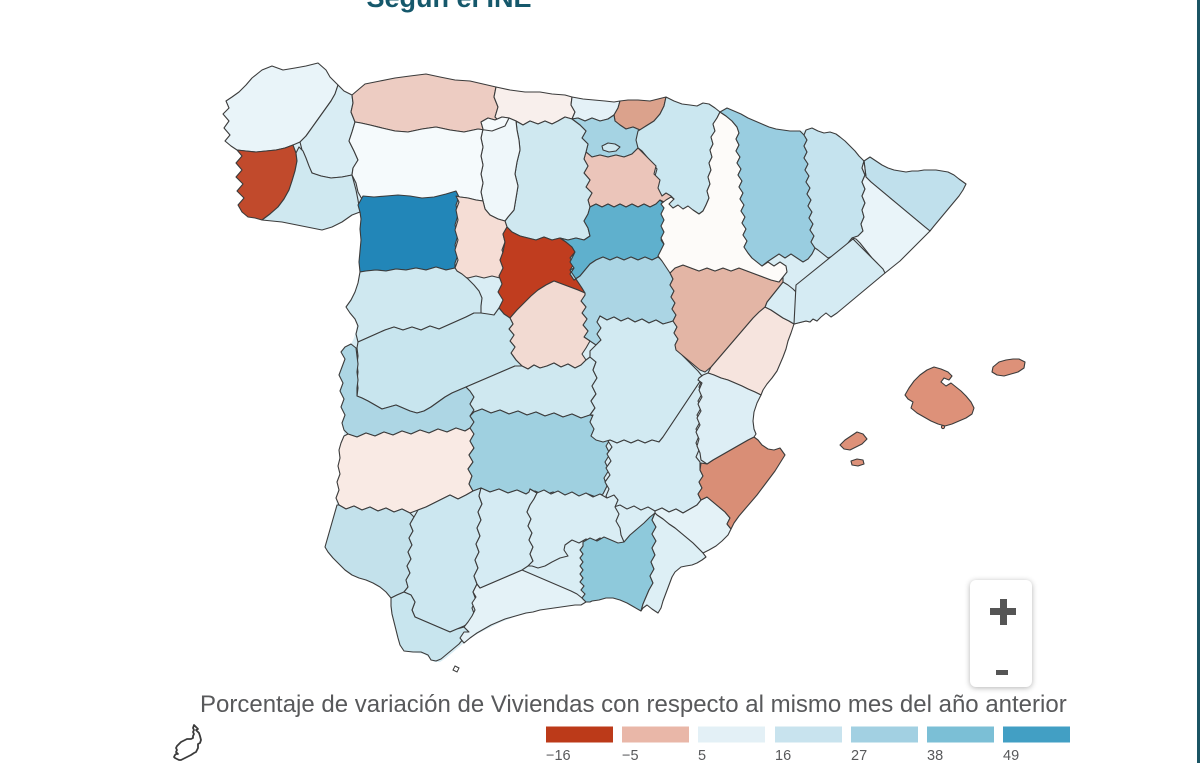 This screenshot has height=763, width=1200. Describe the element at coordinates (935, 755) in the screenshot. I see `svg-text: 38` at that location.